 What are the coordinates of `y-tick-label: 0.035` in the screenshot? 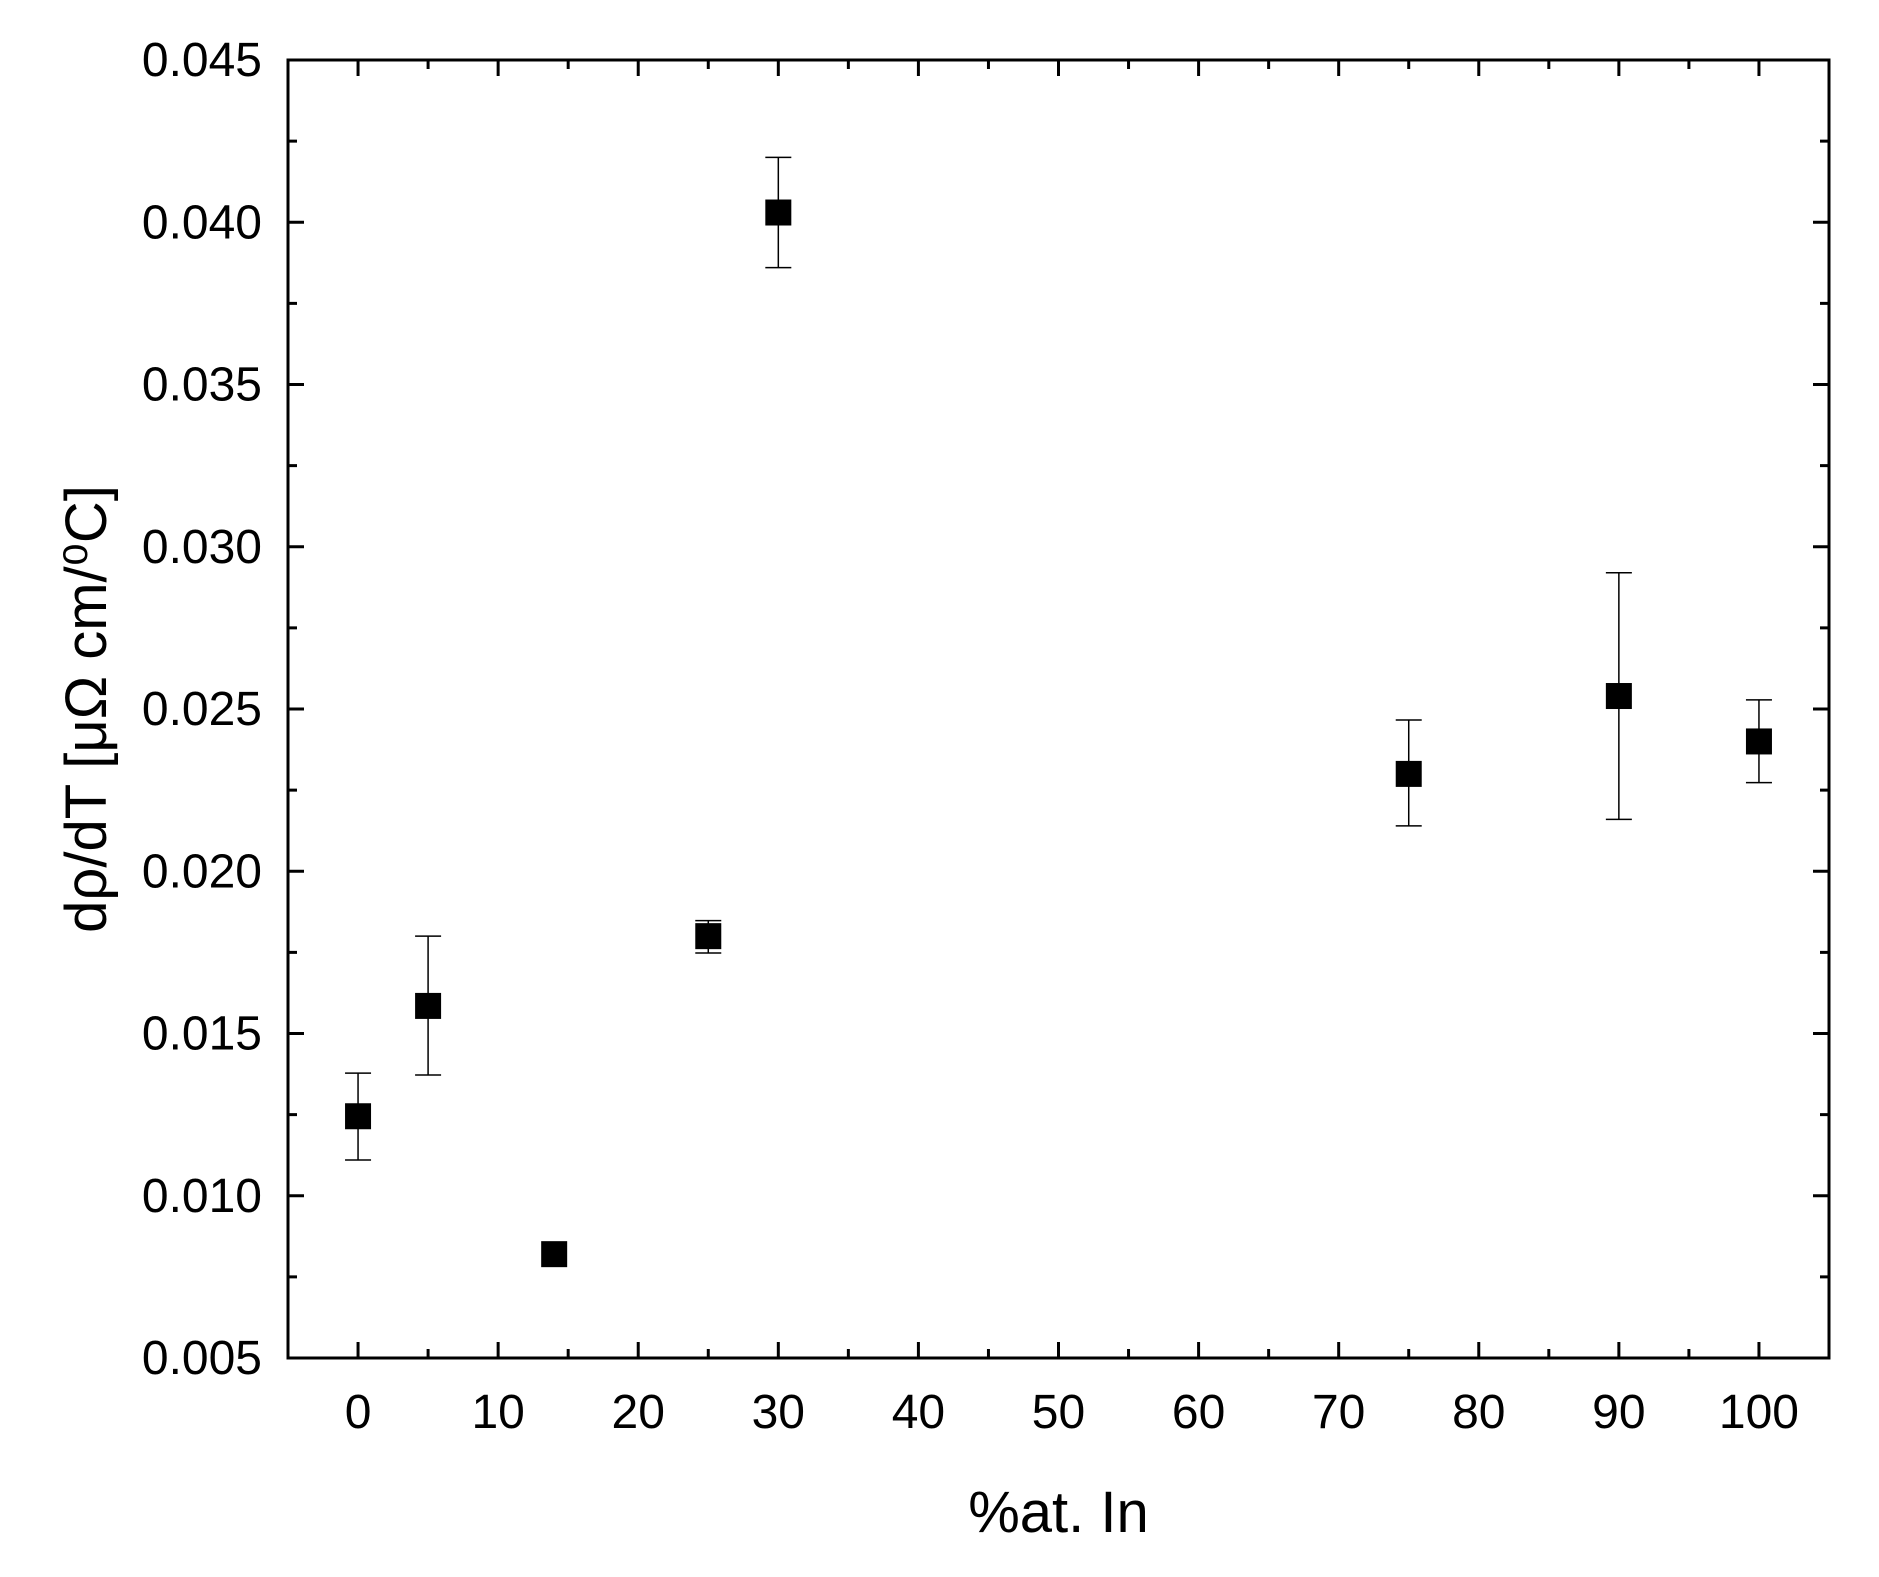 It's located at (202, 385).